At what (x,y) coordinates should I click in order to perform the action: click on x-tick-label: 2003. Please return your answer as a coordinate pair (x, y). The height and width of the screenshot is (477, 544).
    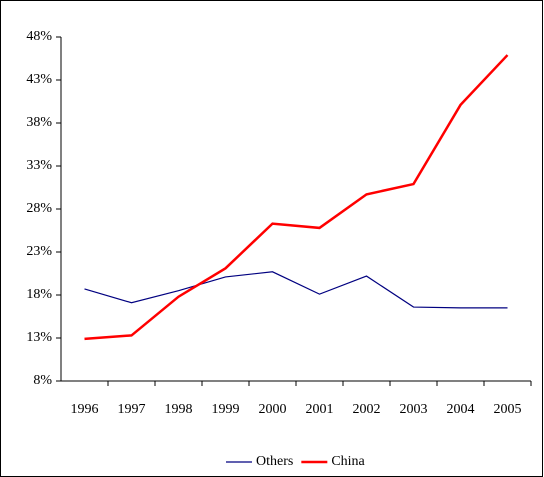
    Looking at the image, I should click on (414, 409).